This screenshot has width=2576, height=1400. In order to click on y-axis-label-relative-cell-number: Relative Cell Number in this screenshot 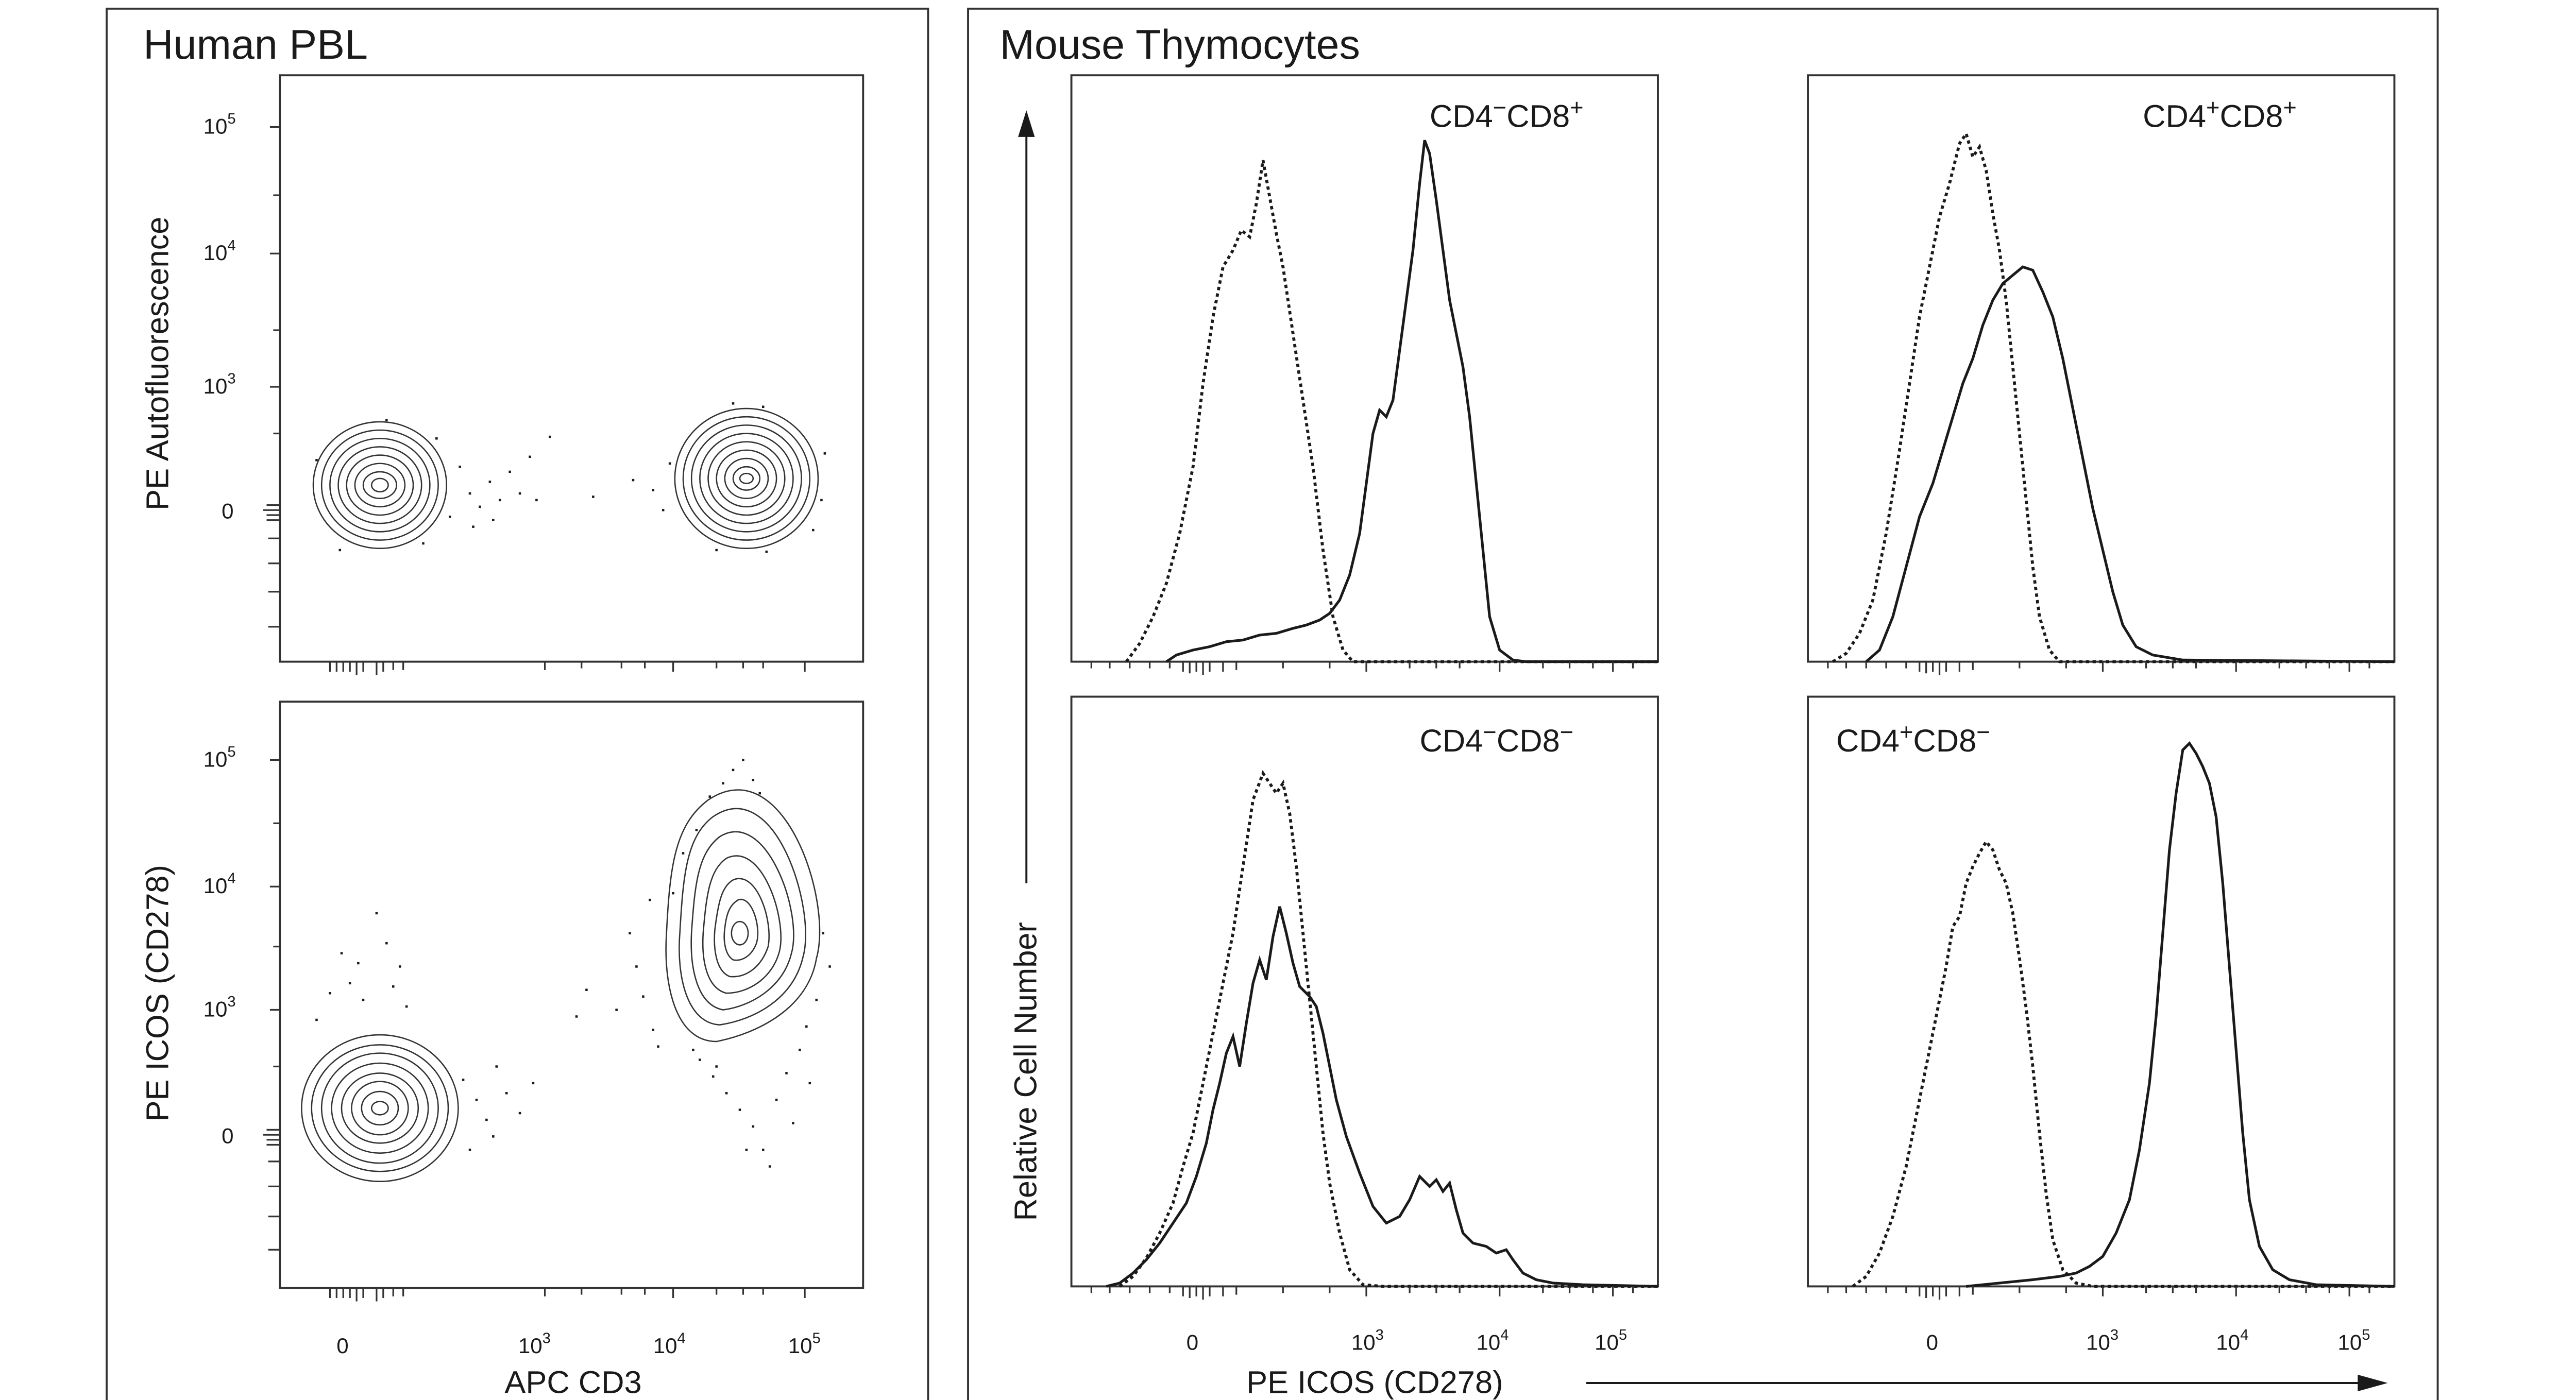, I will do `click(1026, 1071)`.